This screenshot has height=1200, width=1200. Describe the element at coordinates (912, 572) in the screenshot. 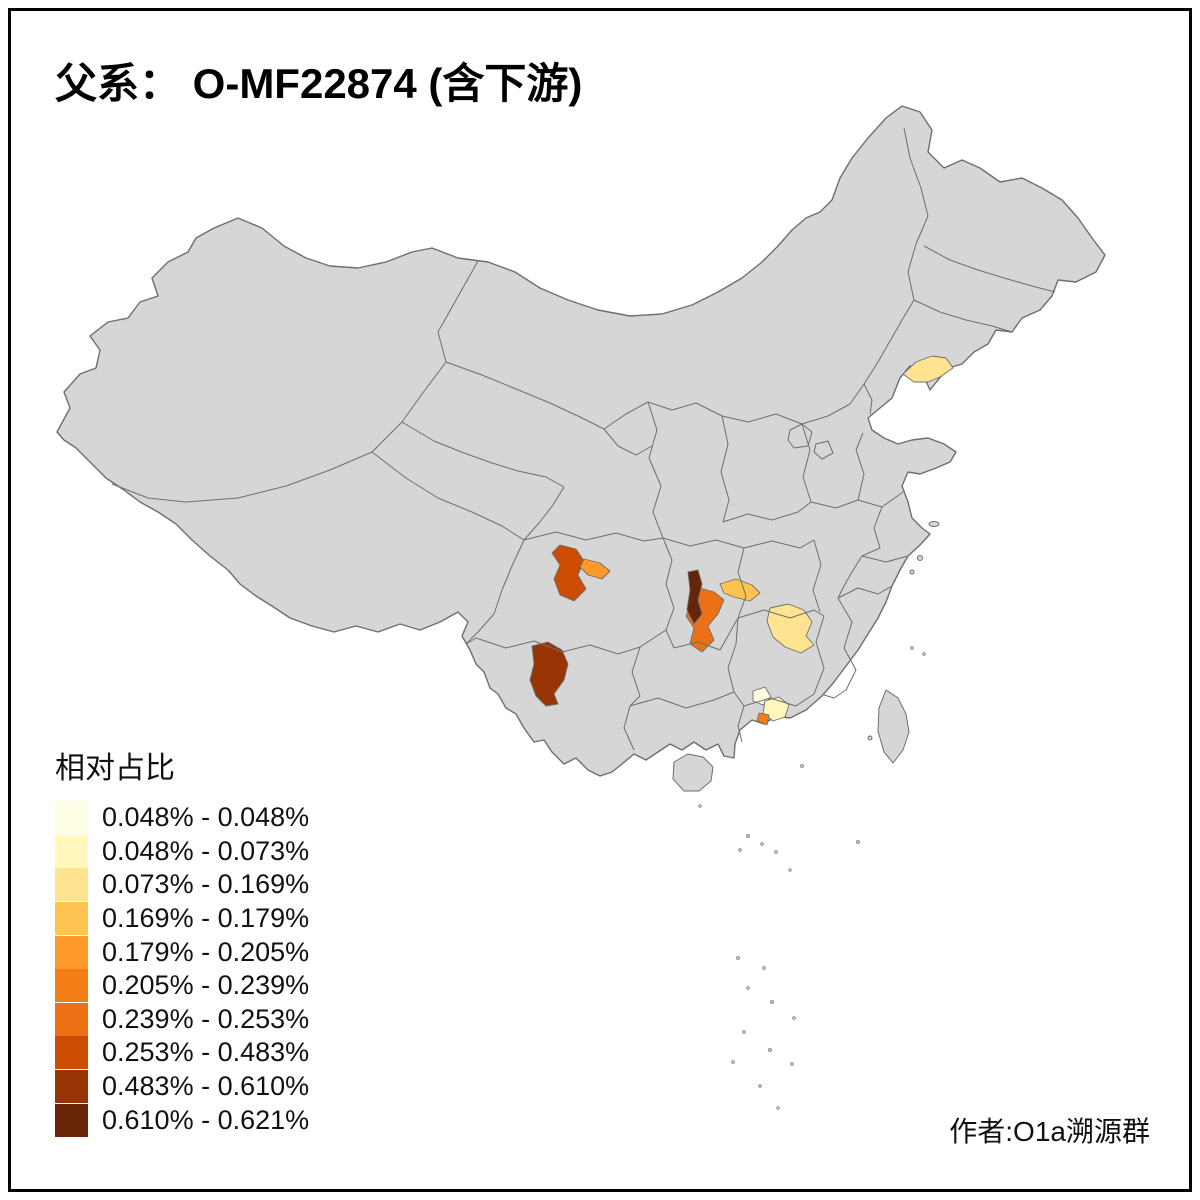

I see `coastal-islet` at that location.